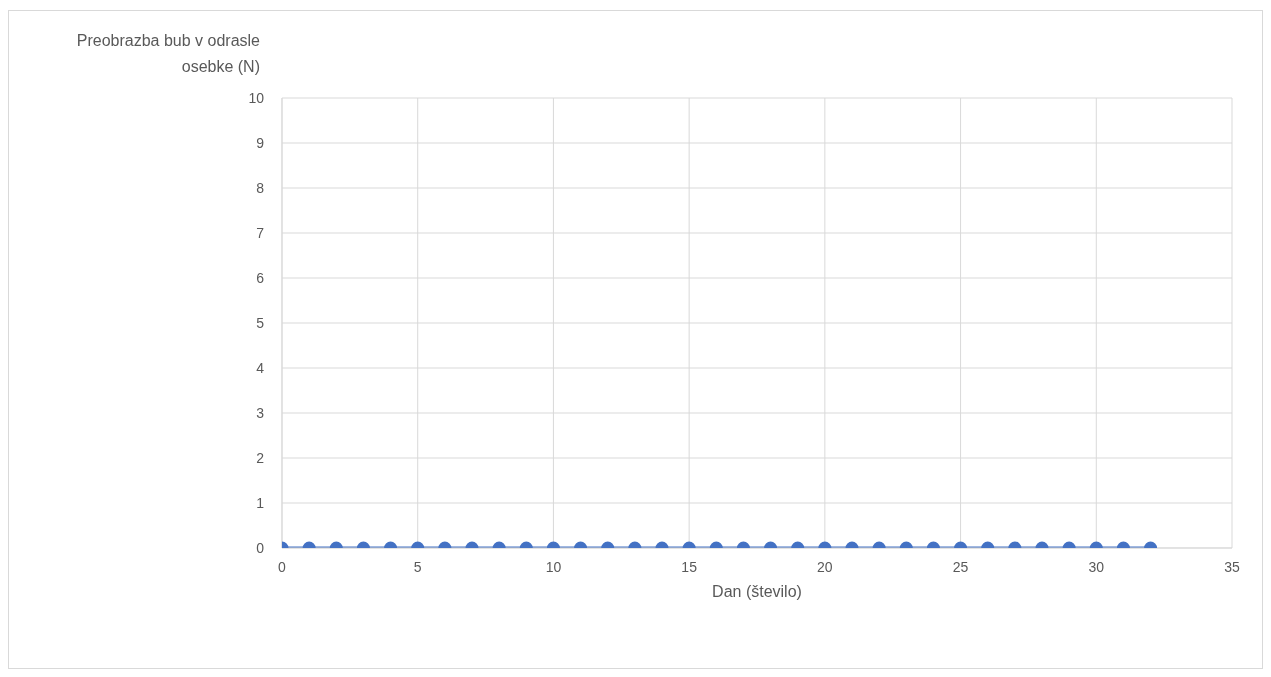  Describe the element at coordinates (260, 277) in the screenshot. I see `y-tick-label: 6` at that location.